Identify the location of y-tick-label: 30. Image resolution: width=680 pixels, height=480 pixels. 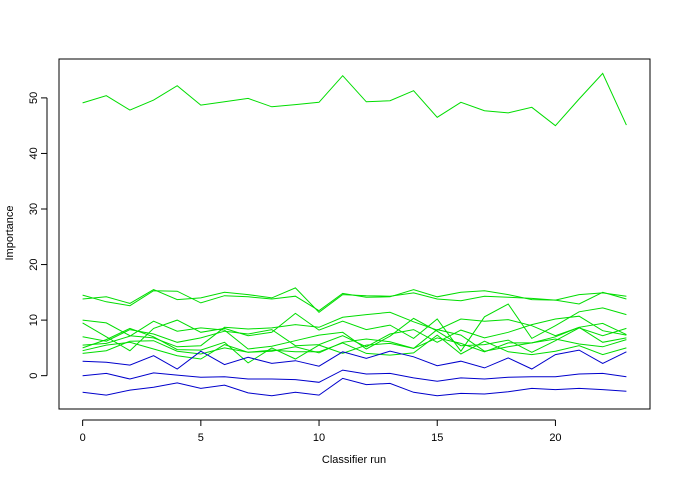
(34, 209).